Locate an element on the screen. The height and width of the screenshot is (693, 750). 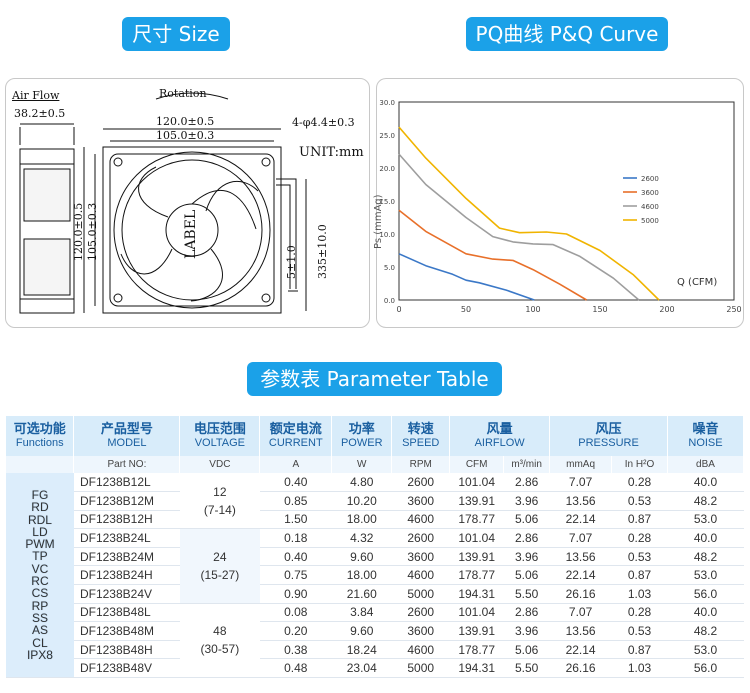
unit-cell: VDC is located at coordinates (220, 464).